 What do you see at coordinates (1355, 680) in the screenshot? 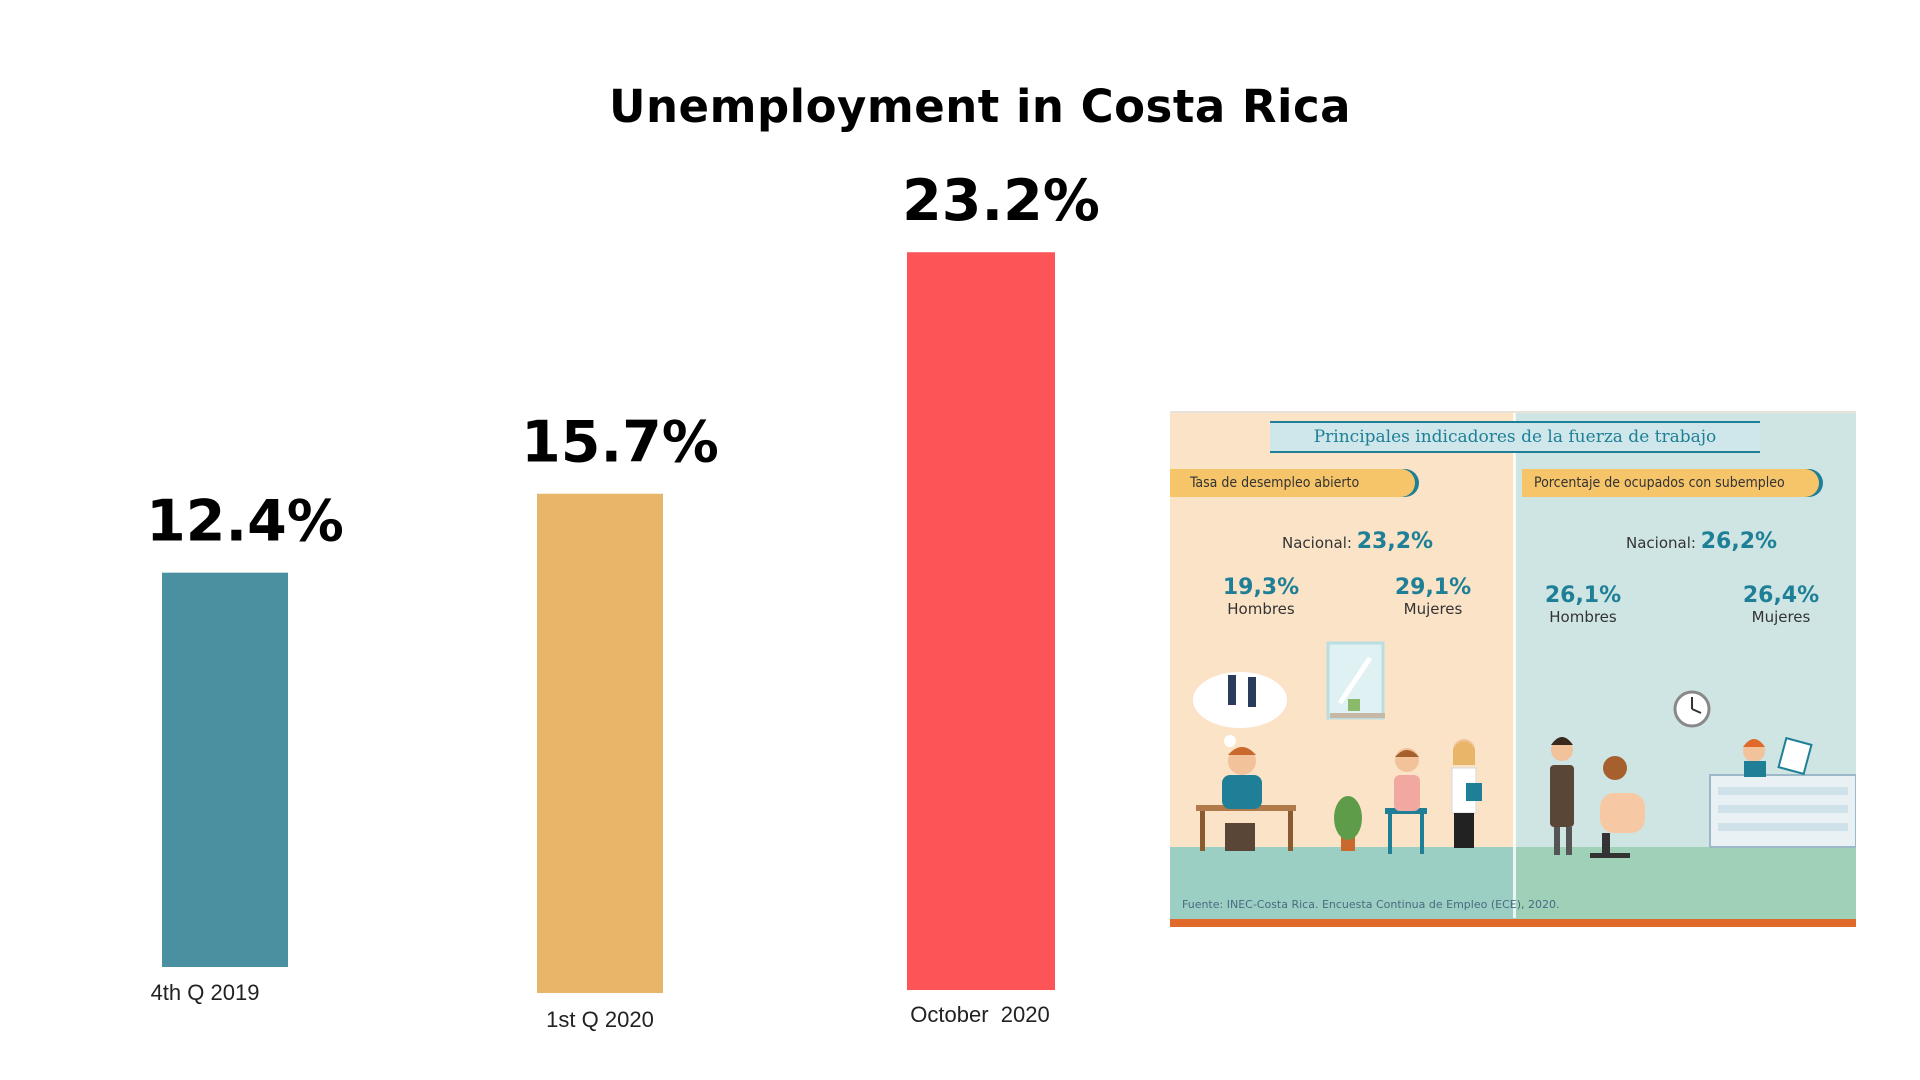
I see `window-illustration` at bounding box center [1355, 680].